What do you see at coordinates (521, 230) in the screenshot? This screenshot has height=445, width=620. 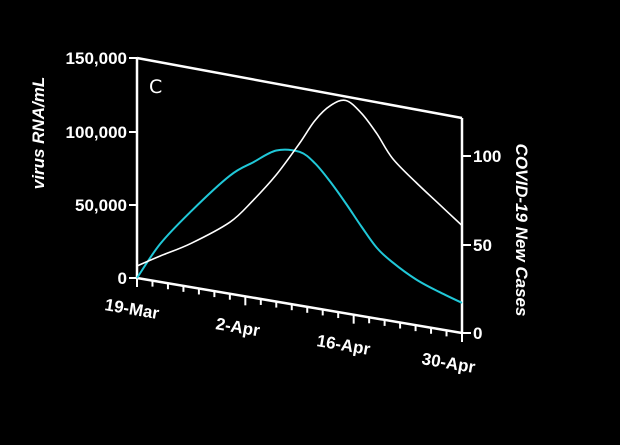 I see `right-y-axis-title: COVID-19 New Cases` at bounding box center [521, 230].